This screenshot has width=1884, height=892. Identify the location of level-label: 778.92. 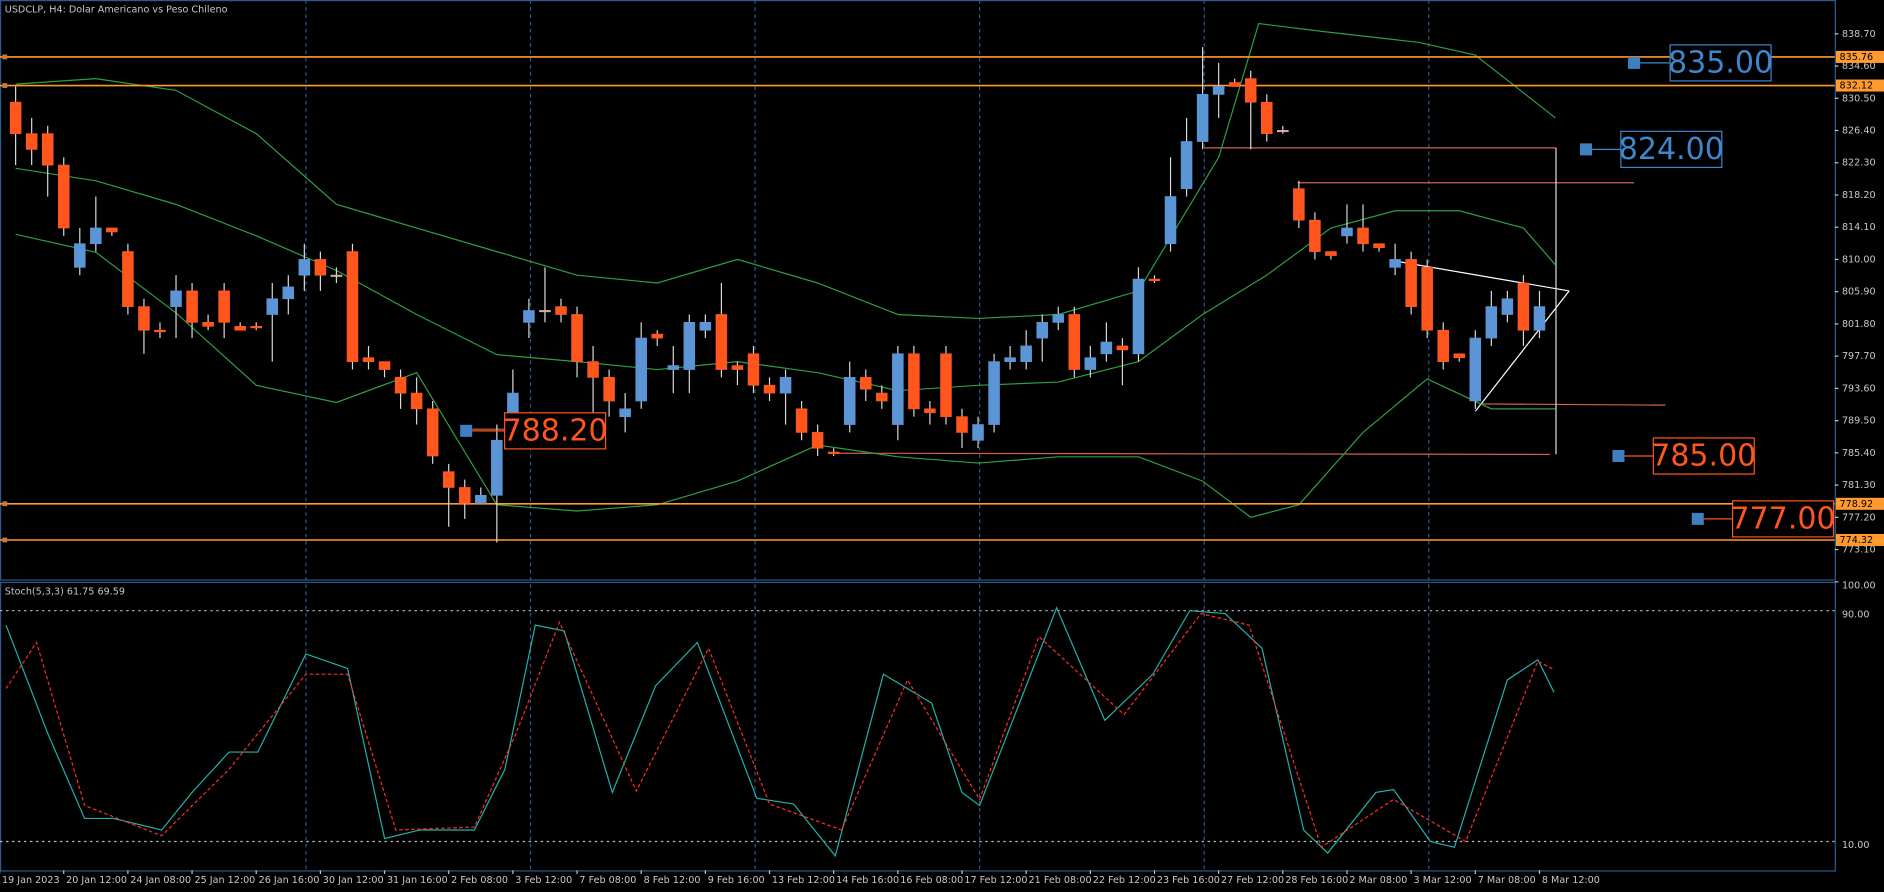
(1857, 504).